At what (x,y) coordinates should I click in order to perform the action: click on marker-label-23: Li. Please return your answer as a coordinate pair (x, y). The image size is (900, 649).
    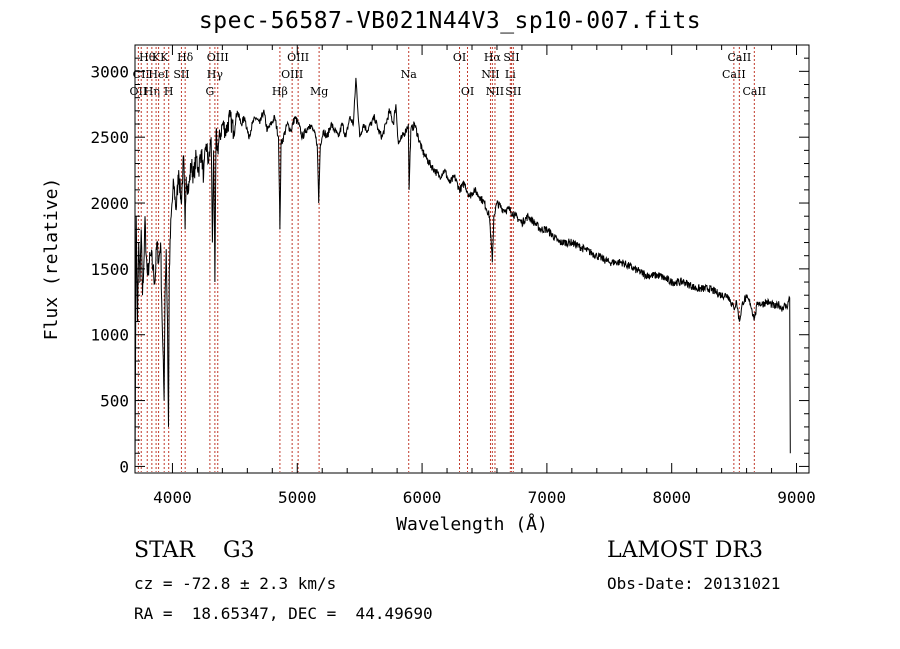
    Looking at the image, I should click on (510, 74).